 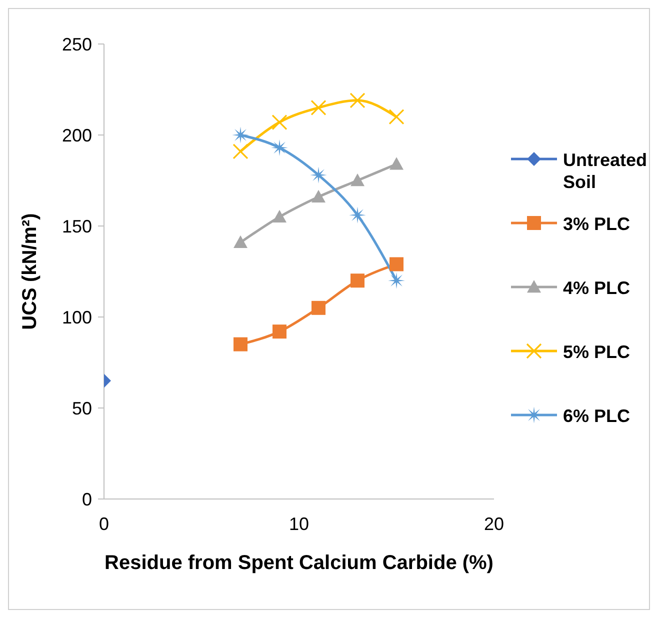 I want to click on y-tick-label: 0, so click(x=87, y=499).